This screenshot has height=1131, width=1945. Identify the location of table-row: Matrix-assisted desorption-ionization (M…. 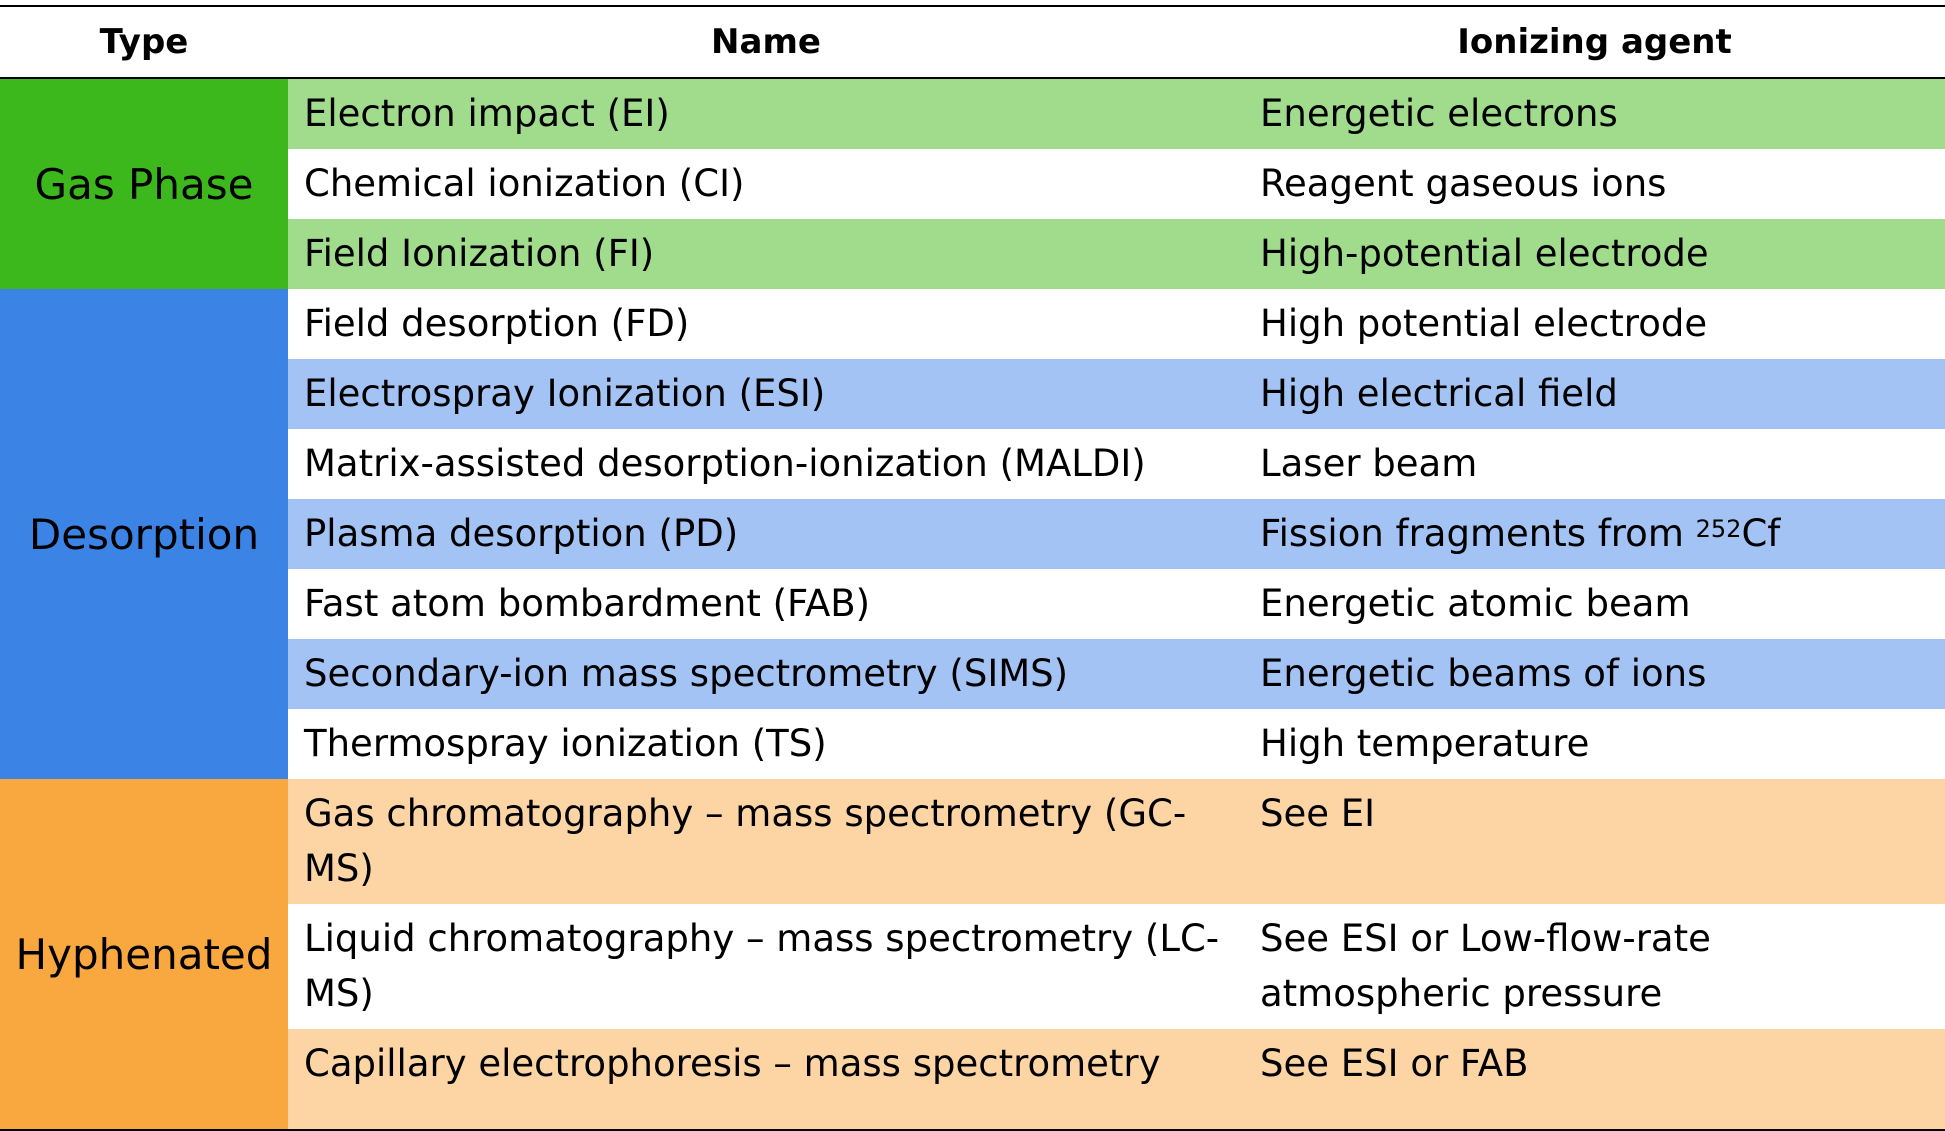
(972, 464).